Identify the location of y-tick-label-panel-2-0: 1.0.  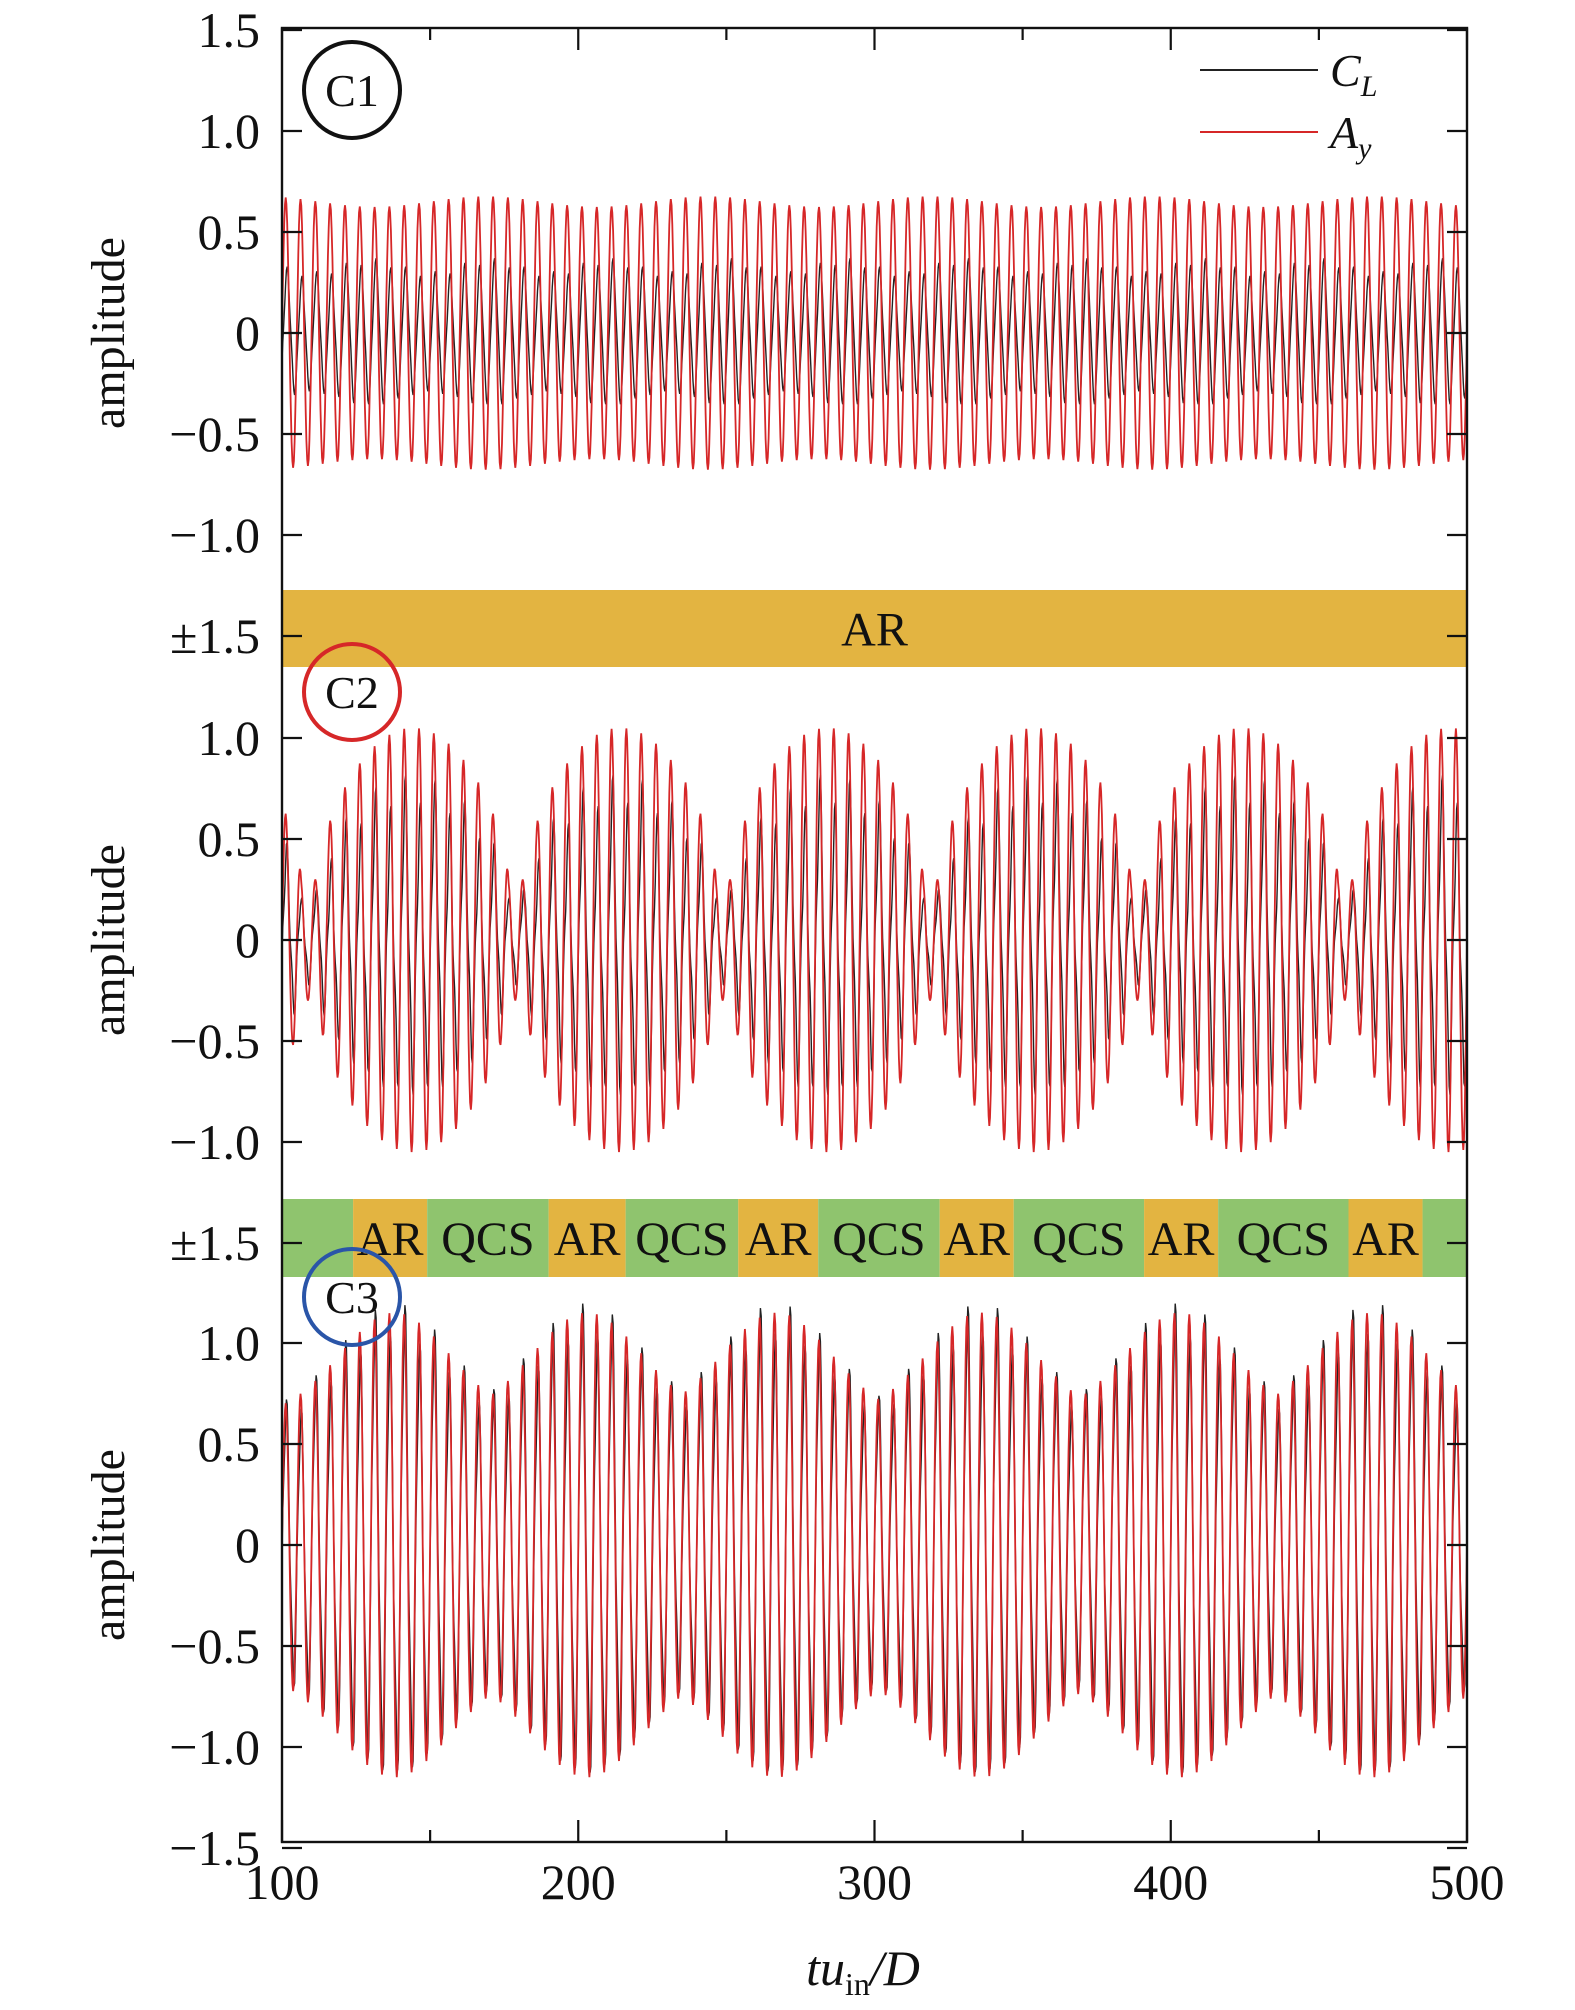
(229, 738).